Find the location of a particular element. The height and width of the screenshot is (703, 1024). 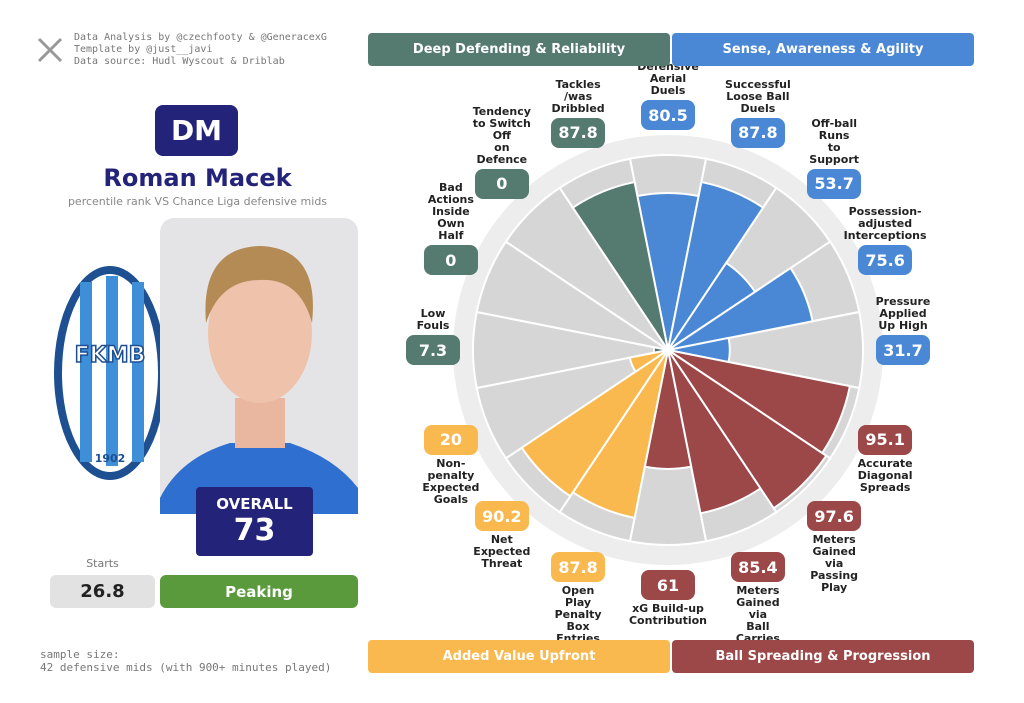

value-label: 85.4 is located at coordinates (757, 567).